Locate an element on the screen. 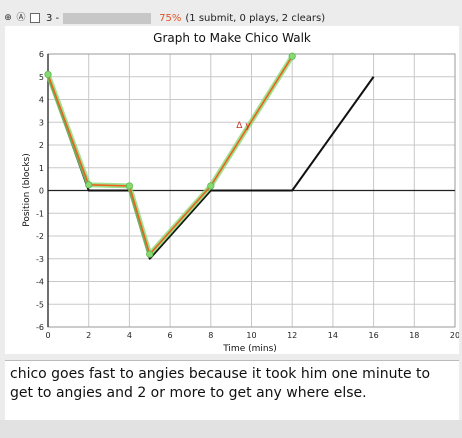 The height and width of the screenshot is (438, 462). submission-stats: (1 submit, 0 plays, 2 clears) is located at coordinates (255, 18).